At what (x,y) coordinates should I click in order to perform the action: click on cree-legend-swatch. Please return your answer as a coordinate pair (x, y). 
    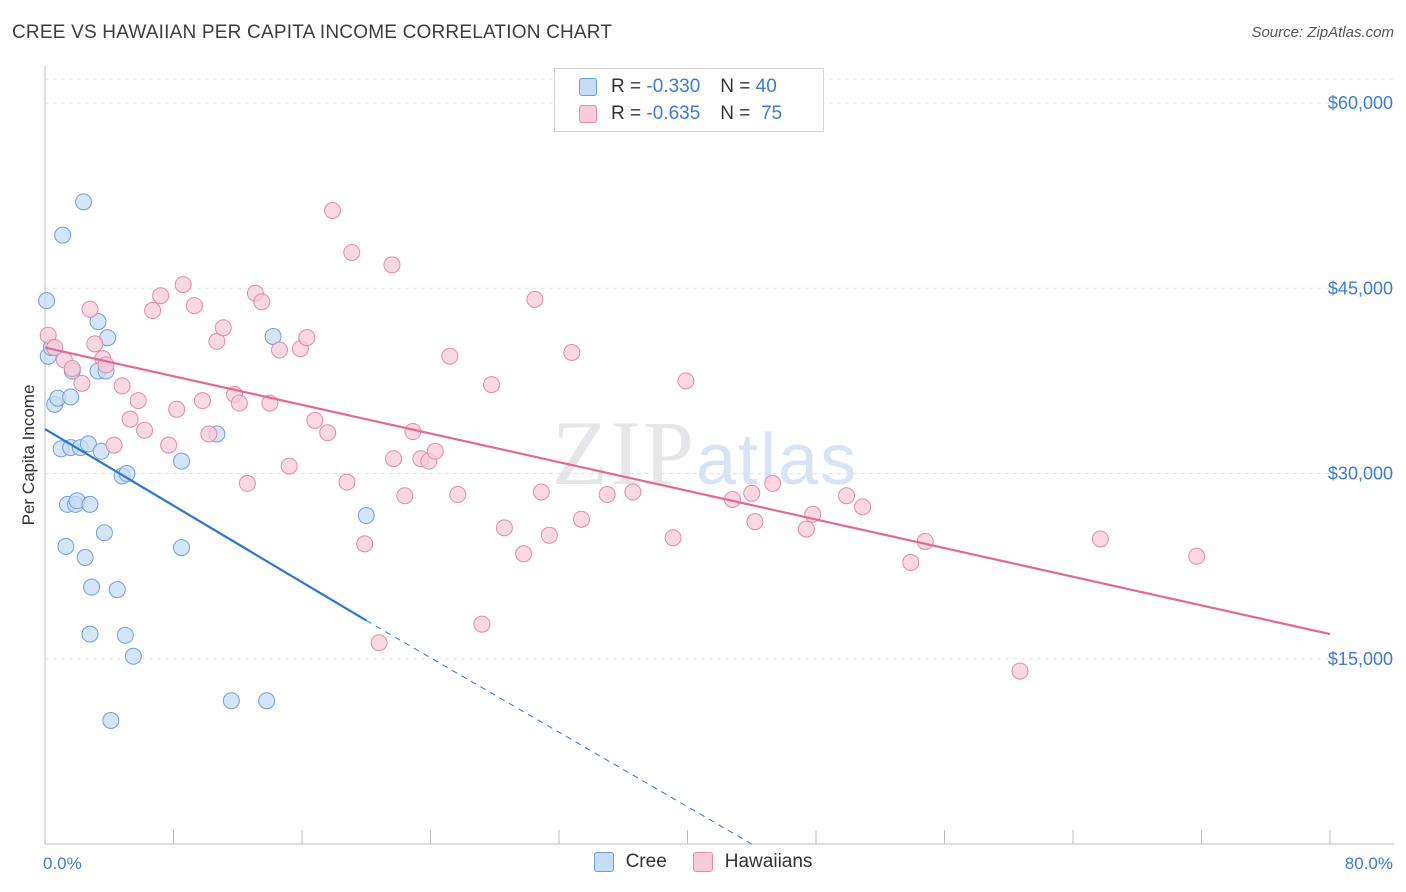
    Looking at the image, I should click on (603, 862).